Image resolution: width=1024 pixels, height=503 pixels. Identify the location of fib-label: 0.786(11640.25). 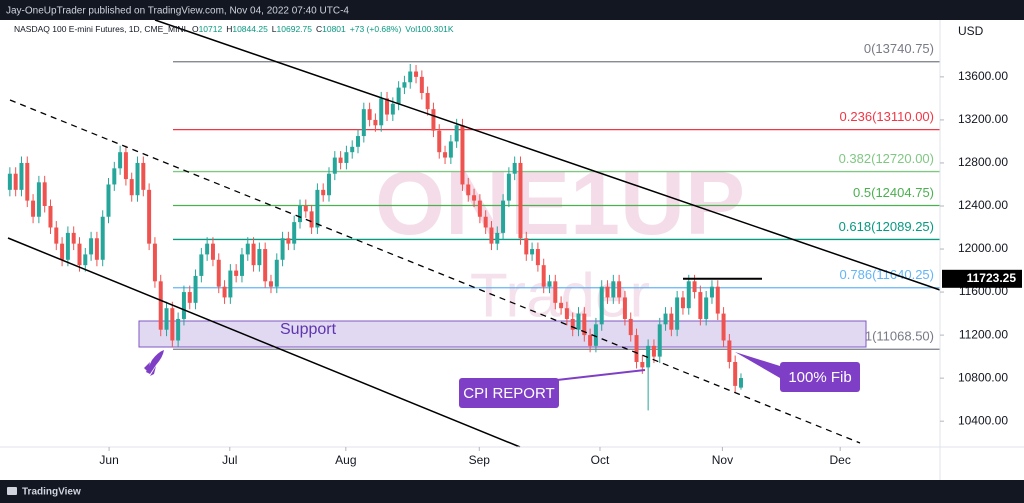
(887, 274).